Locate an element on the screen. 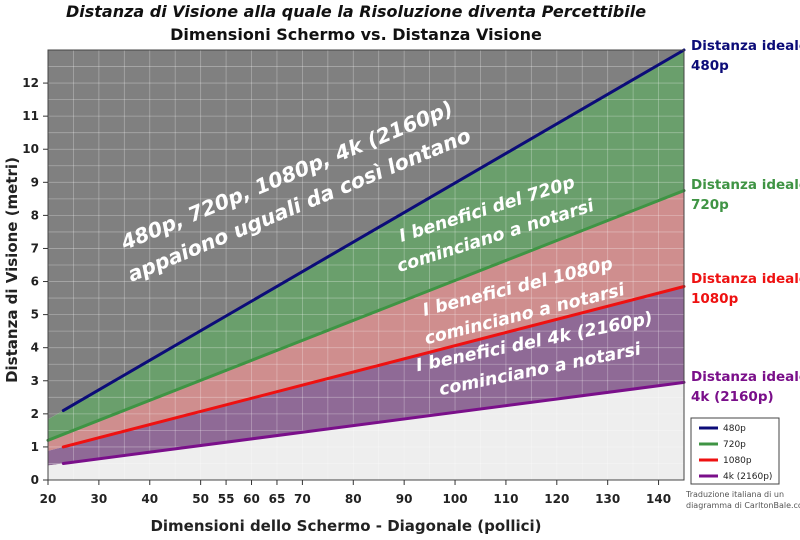  y-tick-label: 8 is located at coordinates (35, 215).